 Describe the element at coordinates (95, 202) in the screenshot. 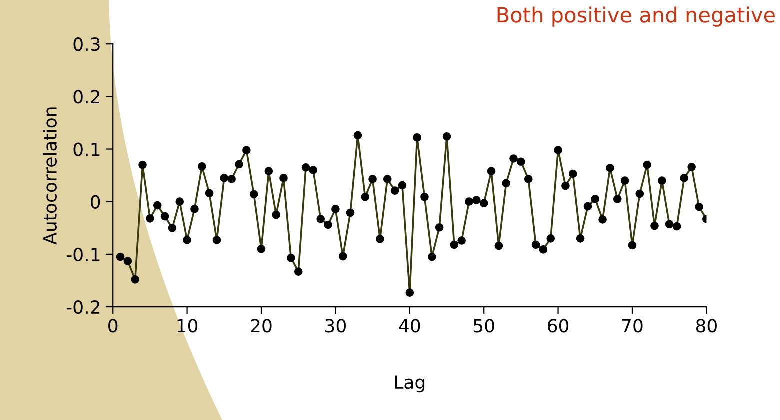

I see `y-tick-label: 0` at that location.